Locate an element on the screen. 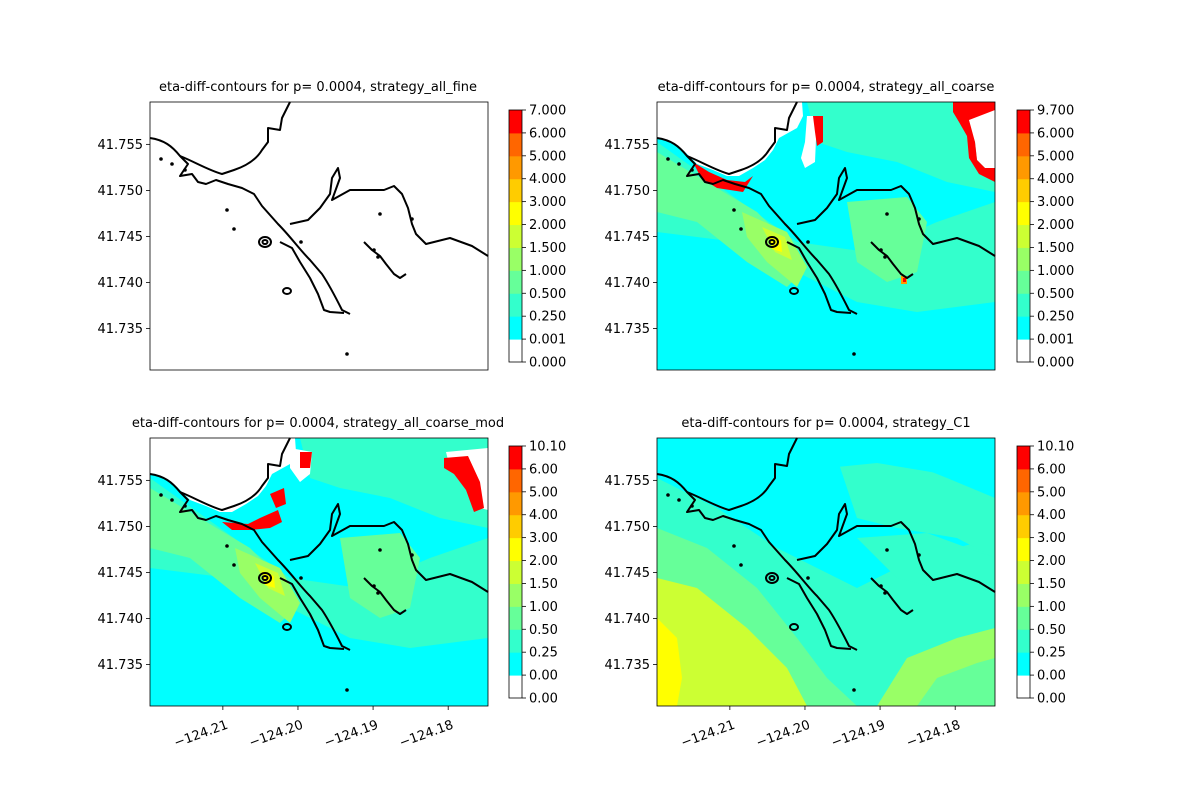 The height and width of the screenshot is (800, 1200). colorbar-tick-label: 1.500 is located at coordinates (547, 248).